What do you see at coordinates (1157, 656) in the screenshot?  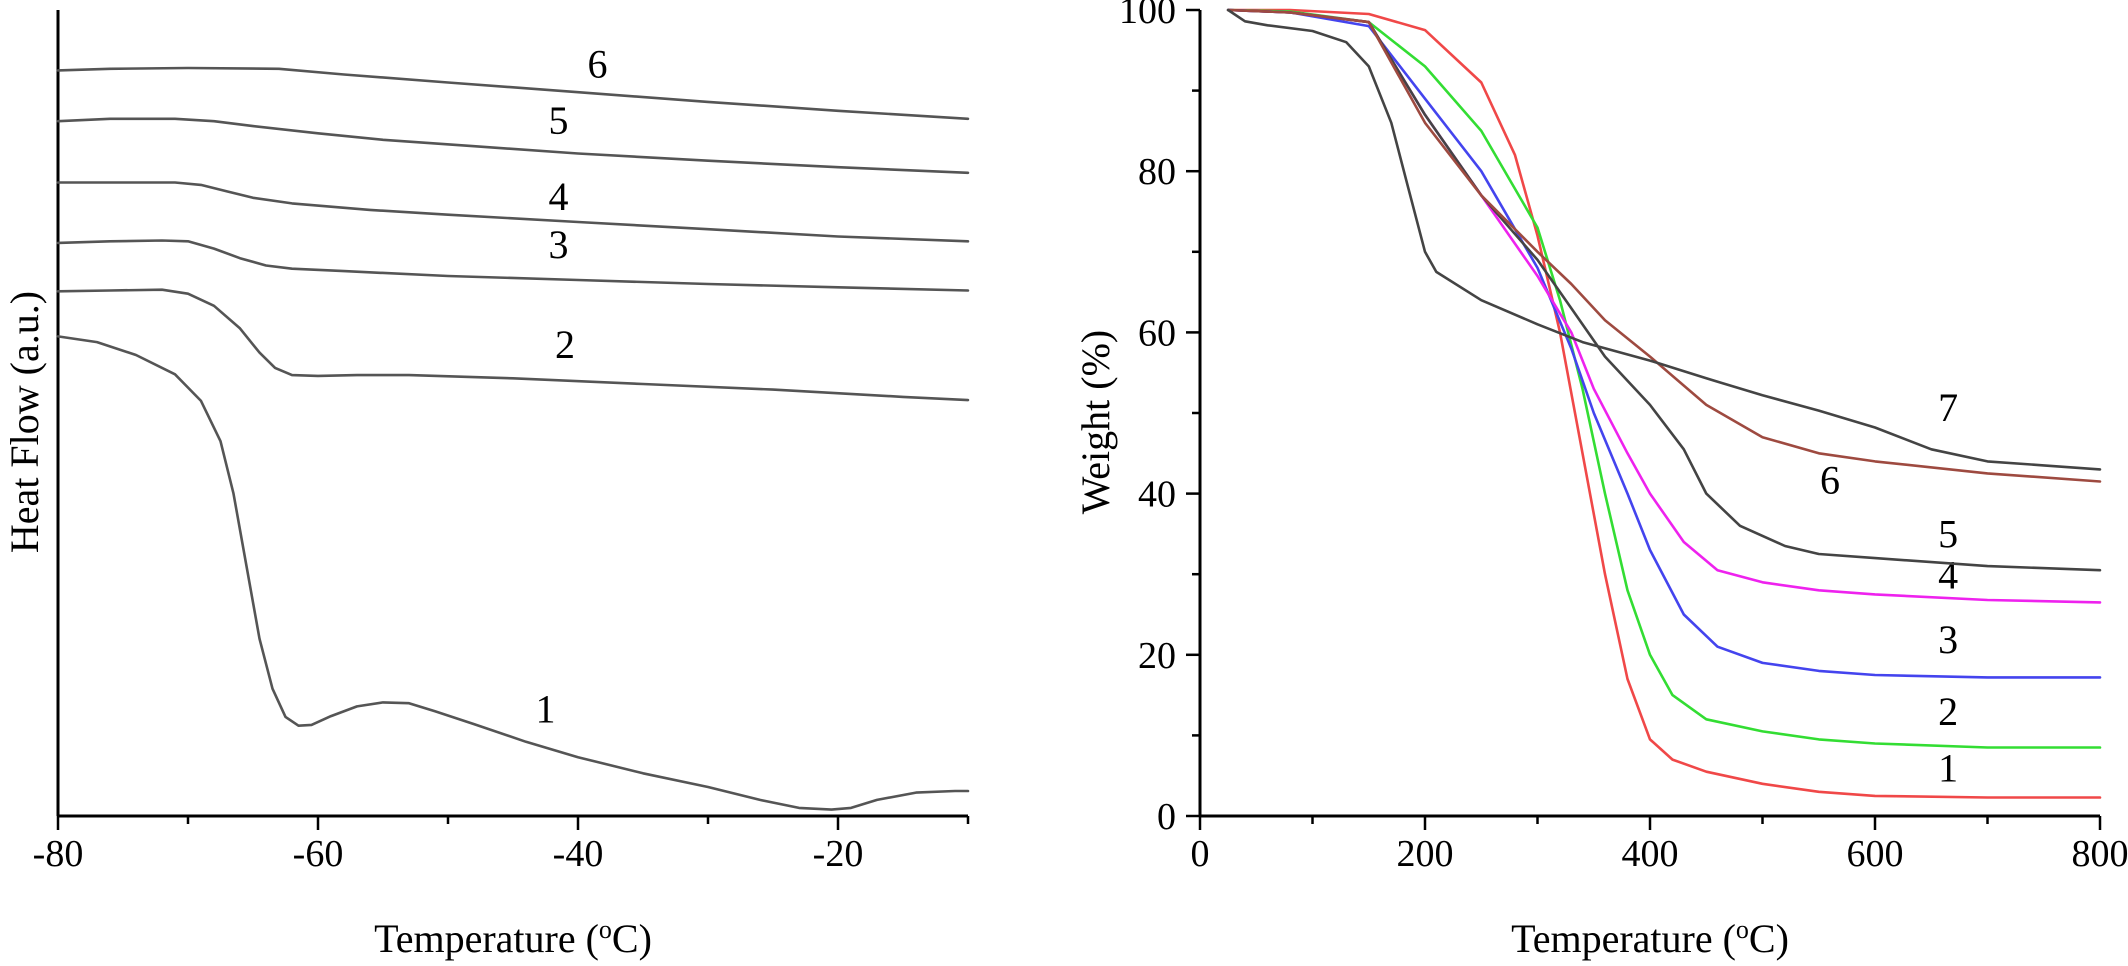 I see `y-tick-label: 20` at bounding box center [1157, 656].